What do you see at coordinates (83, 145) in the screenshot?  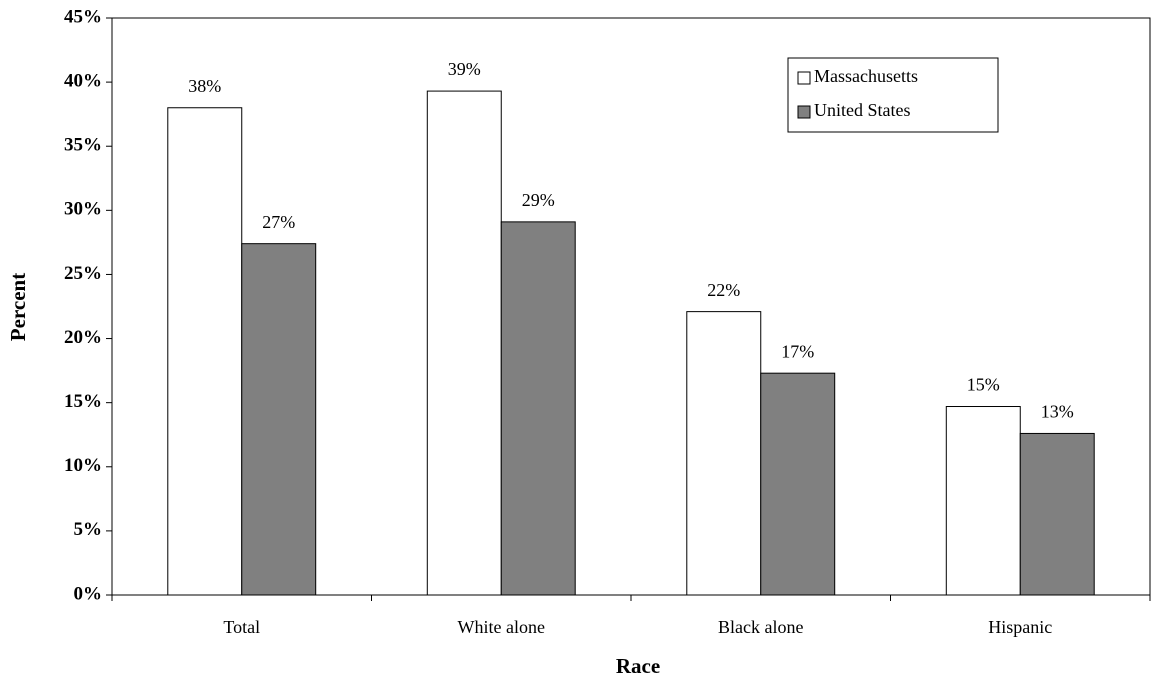 I see `y-tick-label: 35%` at bounding box center [83, 145].